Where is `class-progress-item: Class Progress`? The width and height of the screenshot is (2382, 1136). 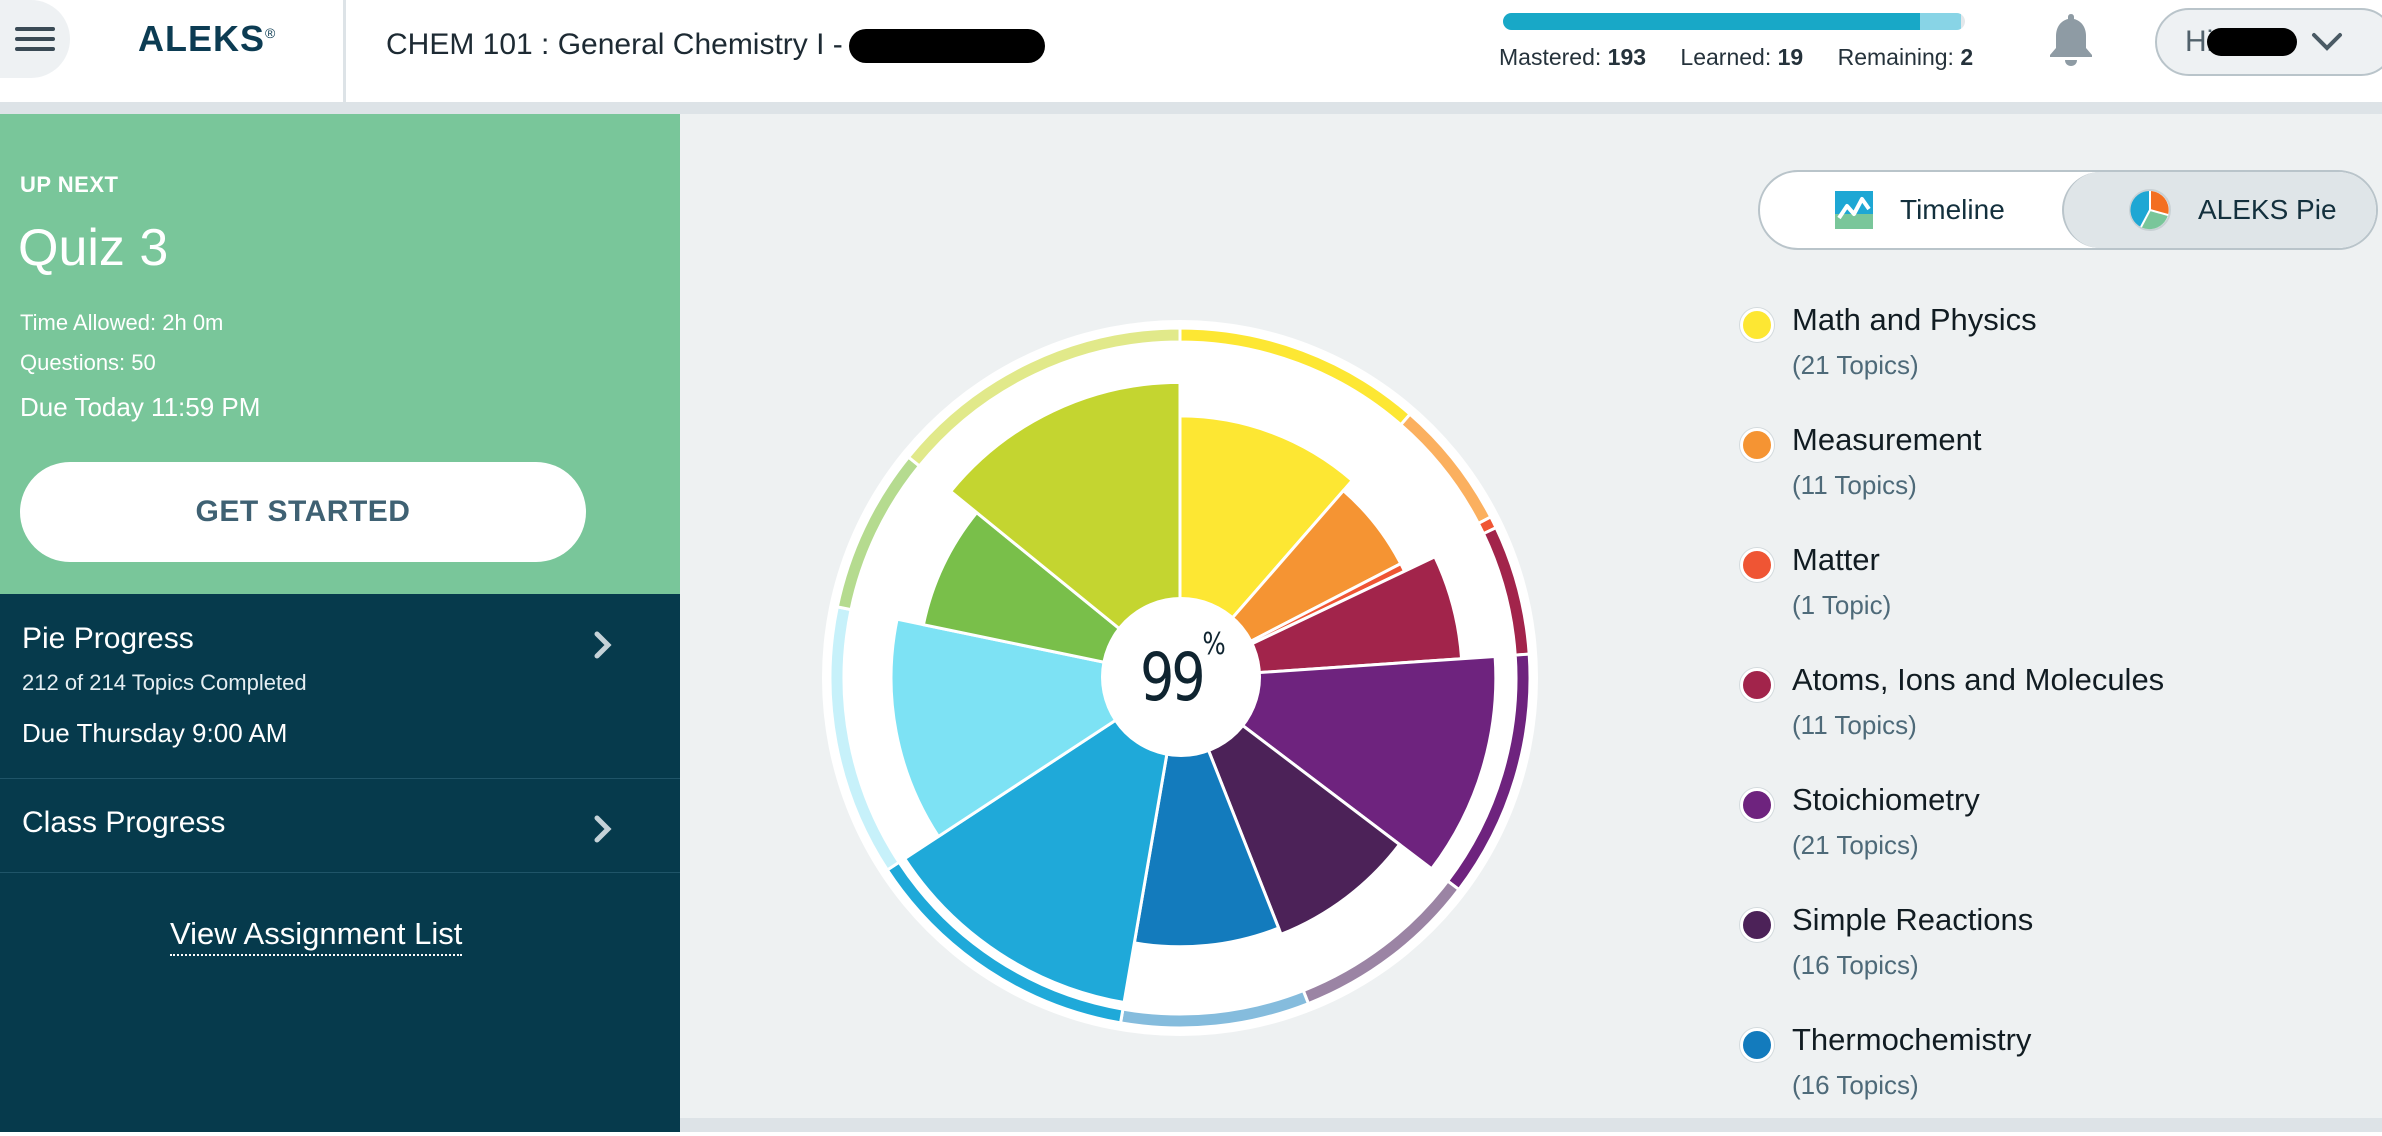 class-progress-item: Class Progress is located at coordinates (340, 825).